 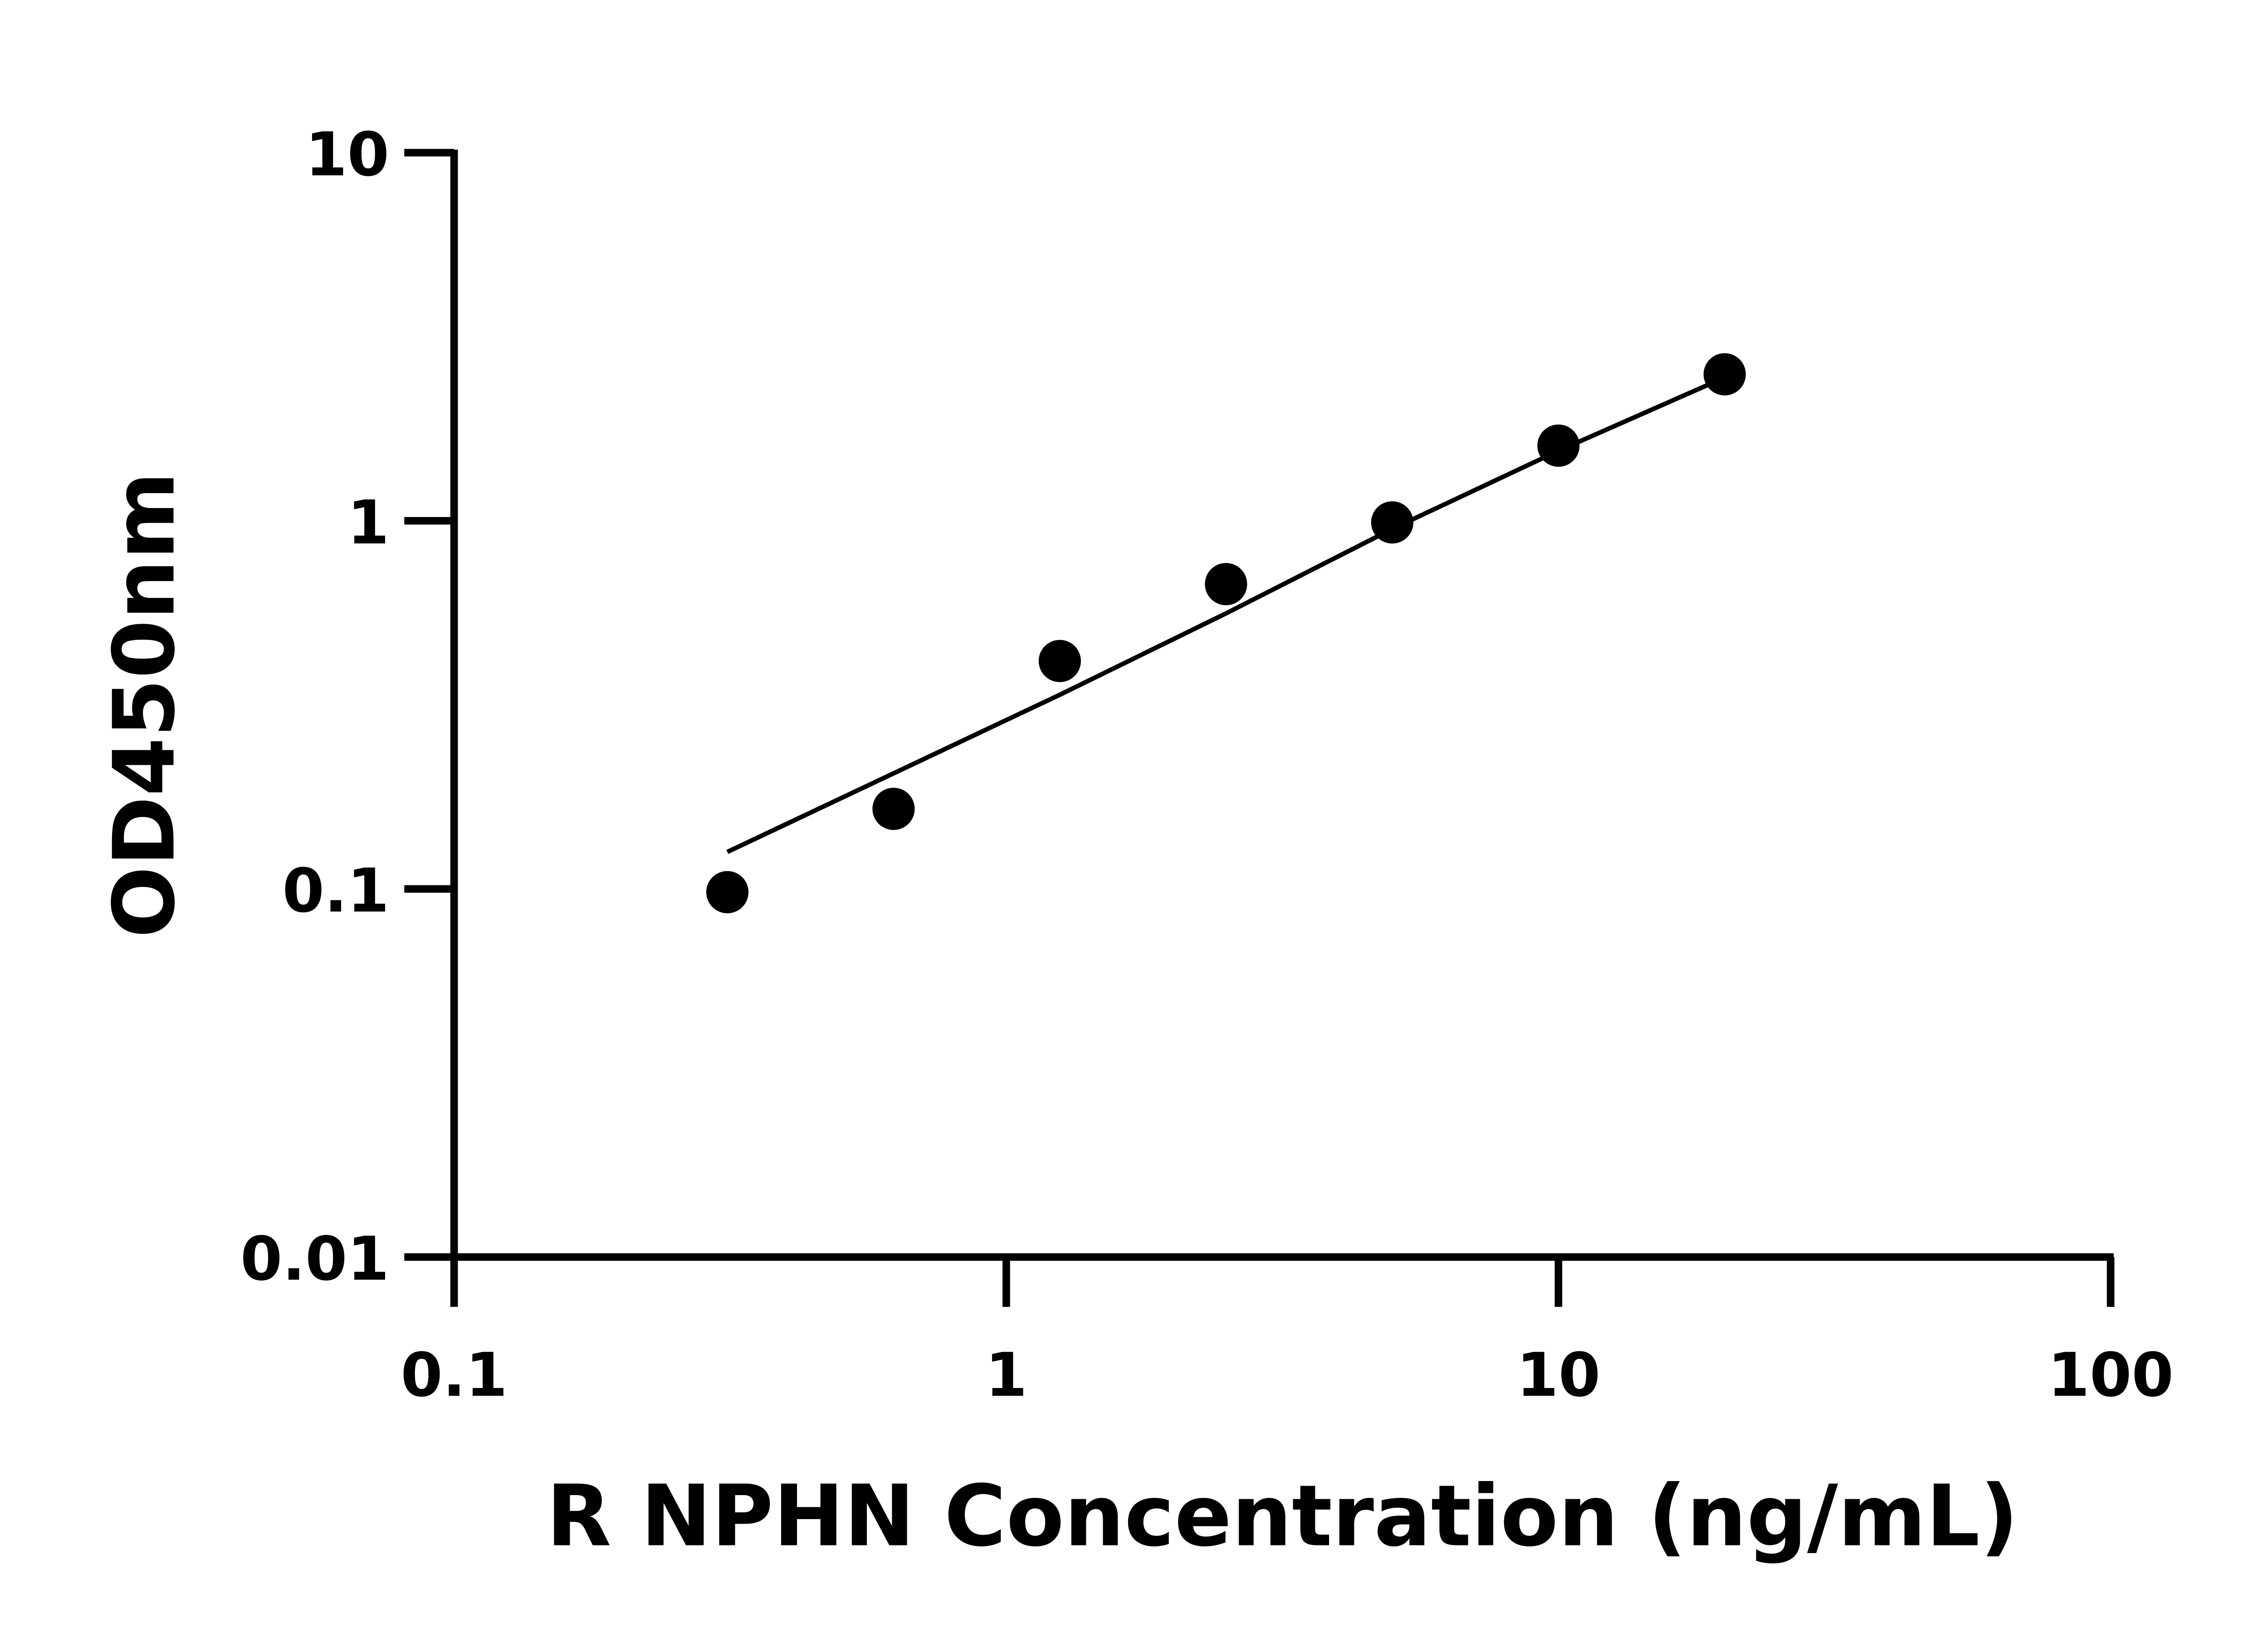 I want to click on x-tick-label: 1, so click(x=1006, y=1375).